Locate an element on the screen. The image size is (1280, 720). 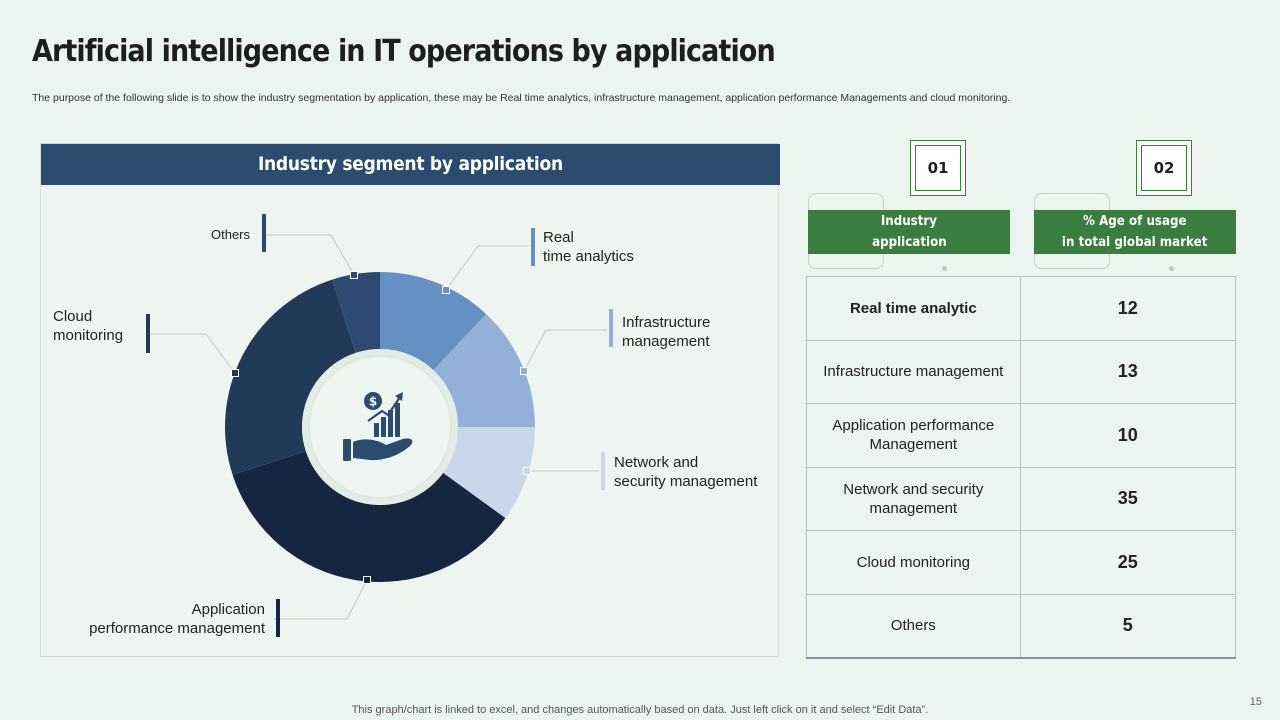
table-row: Application performance Management 10 is located at coordinates (1021, 435).